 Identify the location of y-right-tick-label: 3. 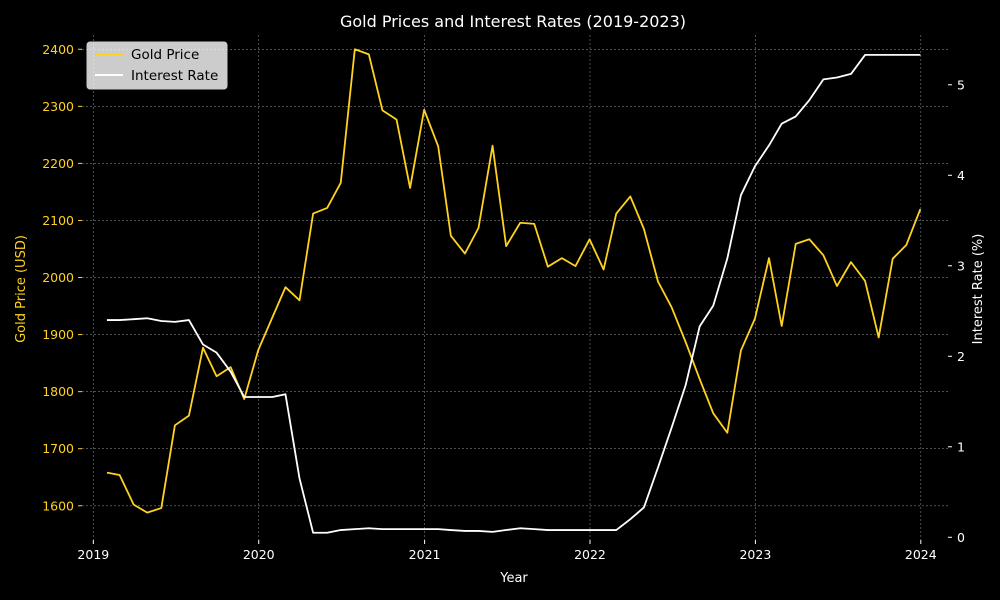
(961, 265).